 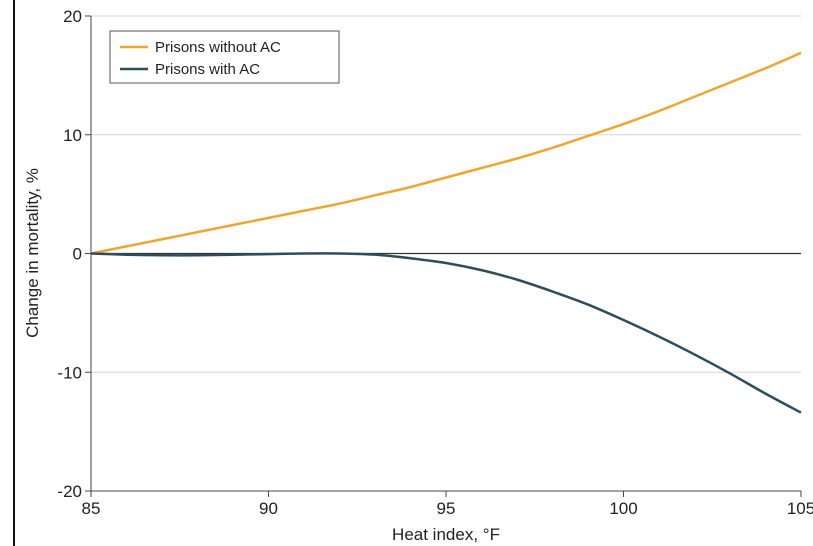 I want to click on legend: Prisons without AC Prisons with AC, so click(x=224, y=57).